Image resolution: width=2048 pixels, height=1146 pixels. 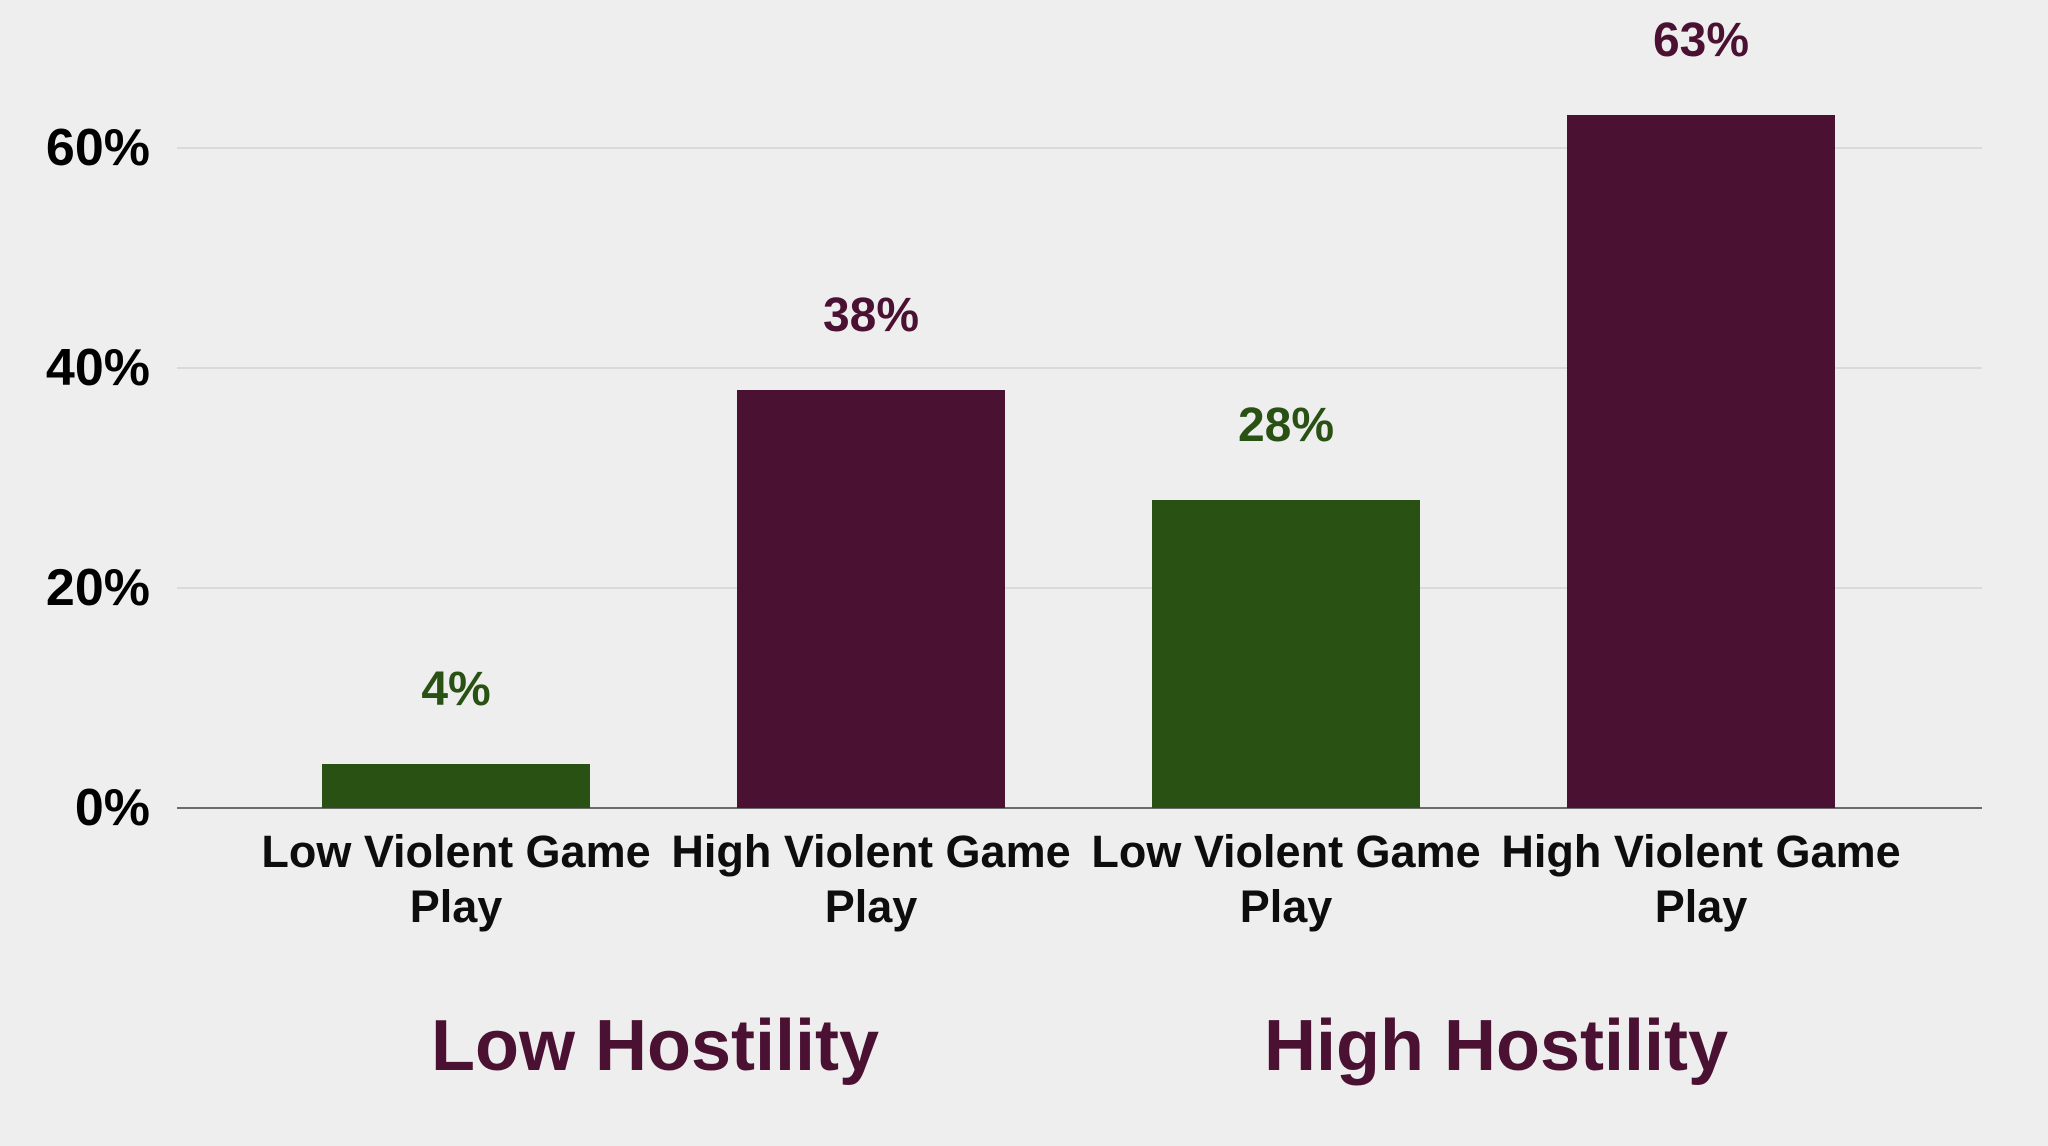 I want to click on y-axis-tick-label: 60%, so click(x=97, y=148).